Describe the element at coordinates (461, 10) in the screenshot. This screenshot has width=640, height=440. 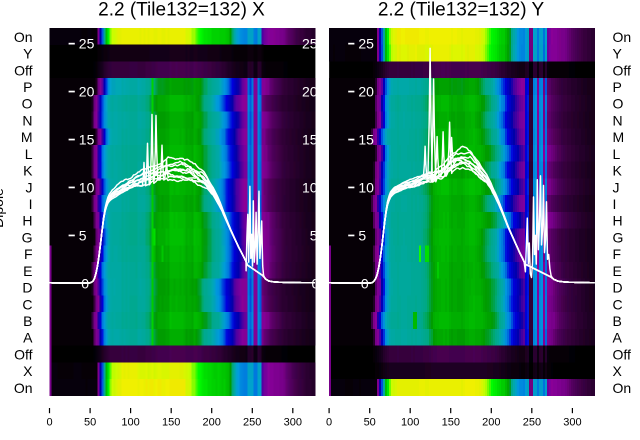
I see `svg-text: 2.2 (Tile132=132) Y` at that location.